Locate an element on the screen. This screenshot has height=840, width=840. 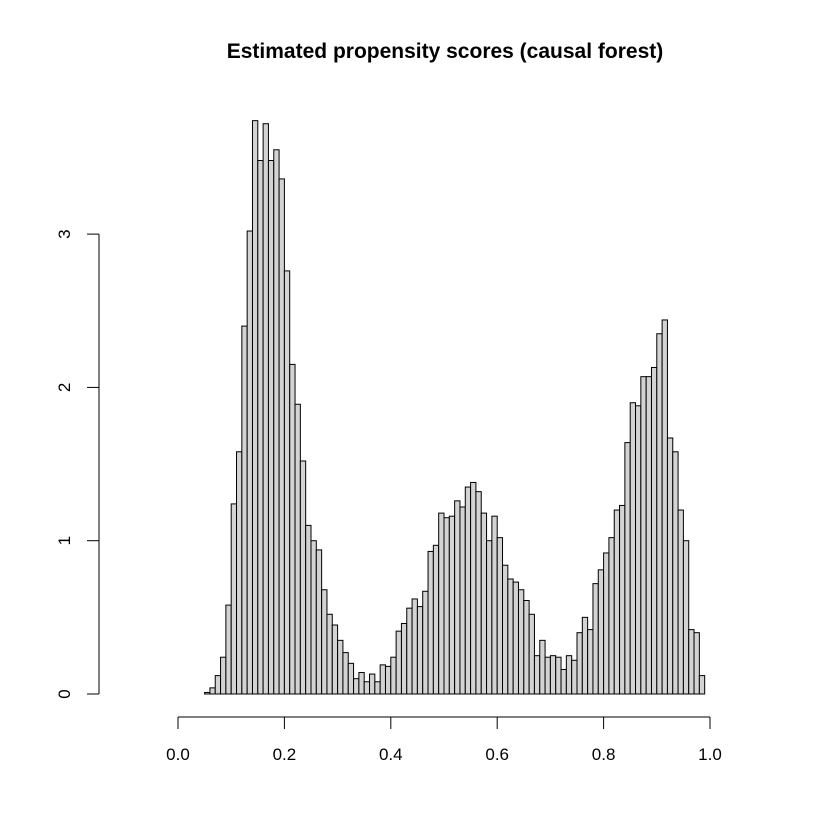
x-tick-label: 0.4 is located at coordinates (391, 754).